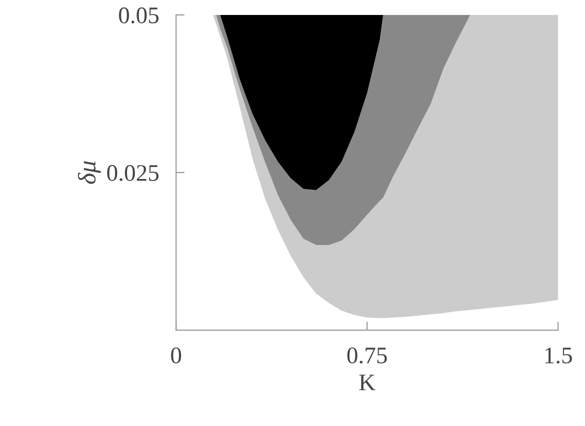  Describe the element at coordinates (89, 172) in the screenshot. I see `y-axis-title: δμ` at that location.